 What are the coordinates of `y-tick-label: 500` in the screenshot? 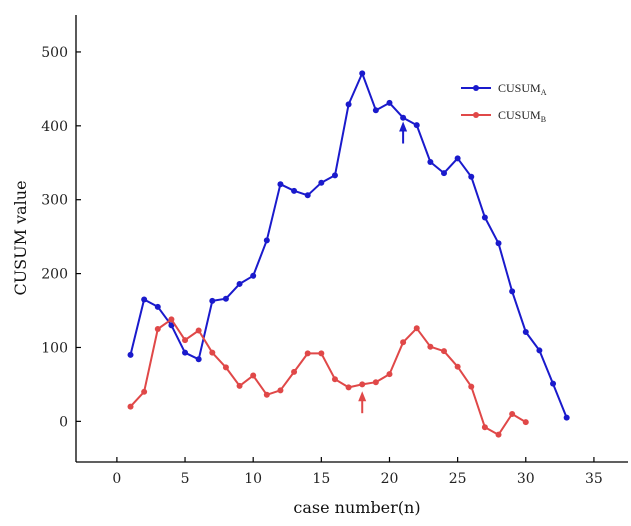 It's located at (54, 53).